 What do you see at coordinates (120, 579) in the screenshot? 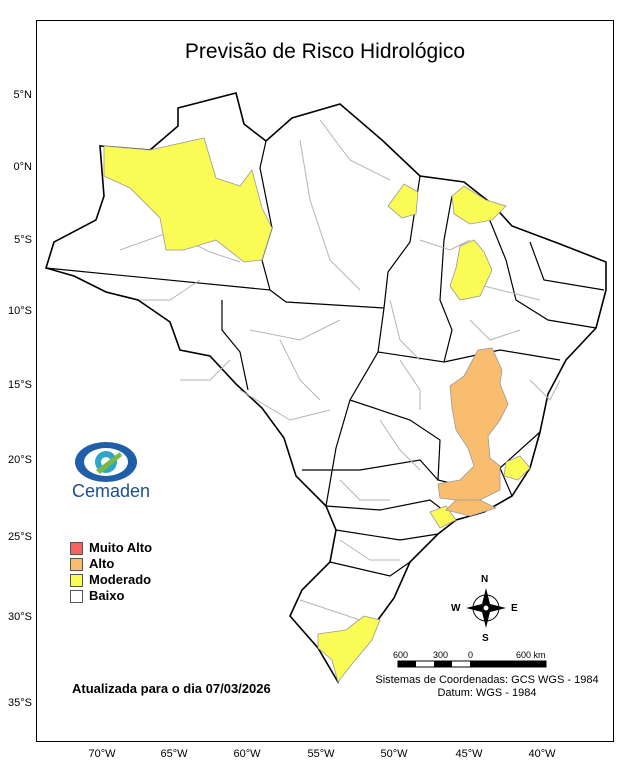
I see `legend-label: Moderado` at bounding box center [120, 579].